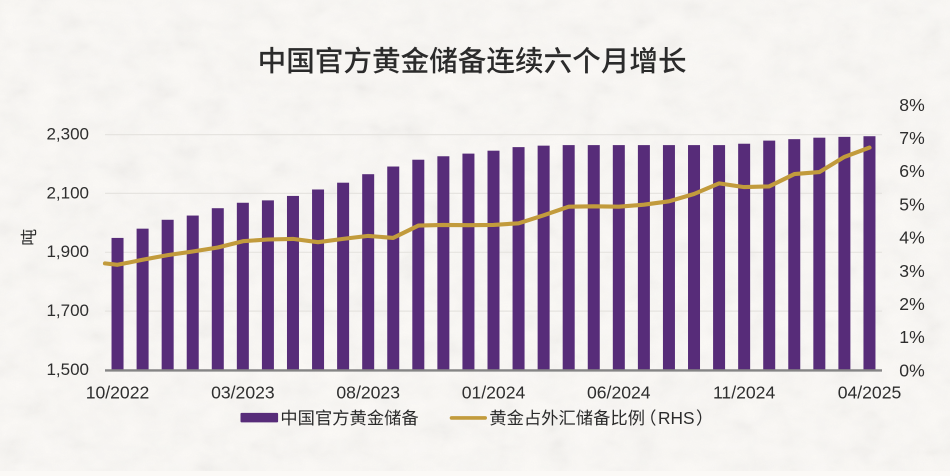 The image size is (950, 476). What do you see at coordinates (912, 238) in the screenshot?
I see `svg-text: 4%` at bounding box center [912, 238].